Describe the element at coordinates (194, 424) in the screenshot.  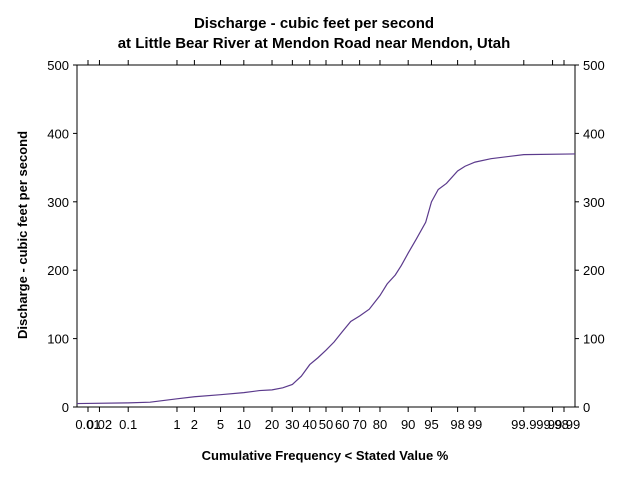
I see `x-tick-label: 2` at that location.